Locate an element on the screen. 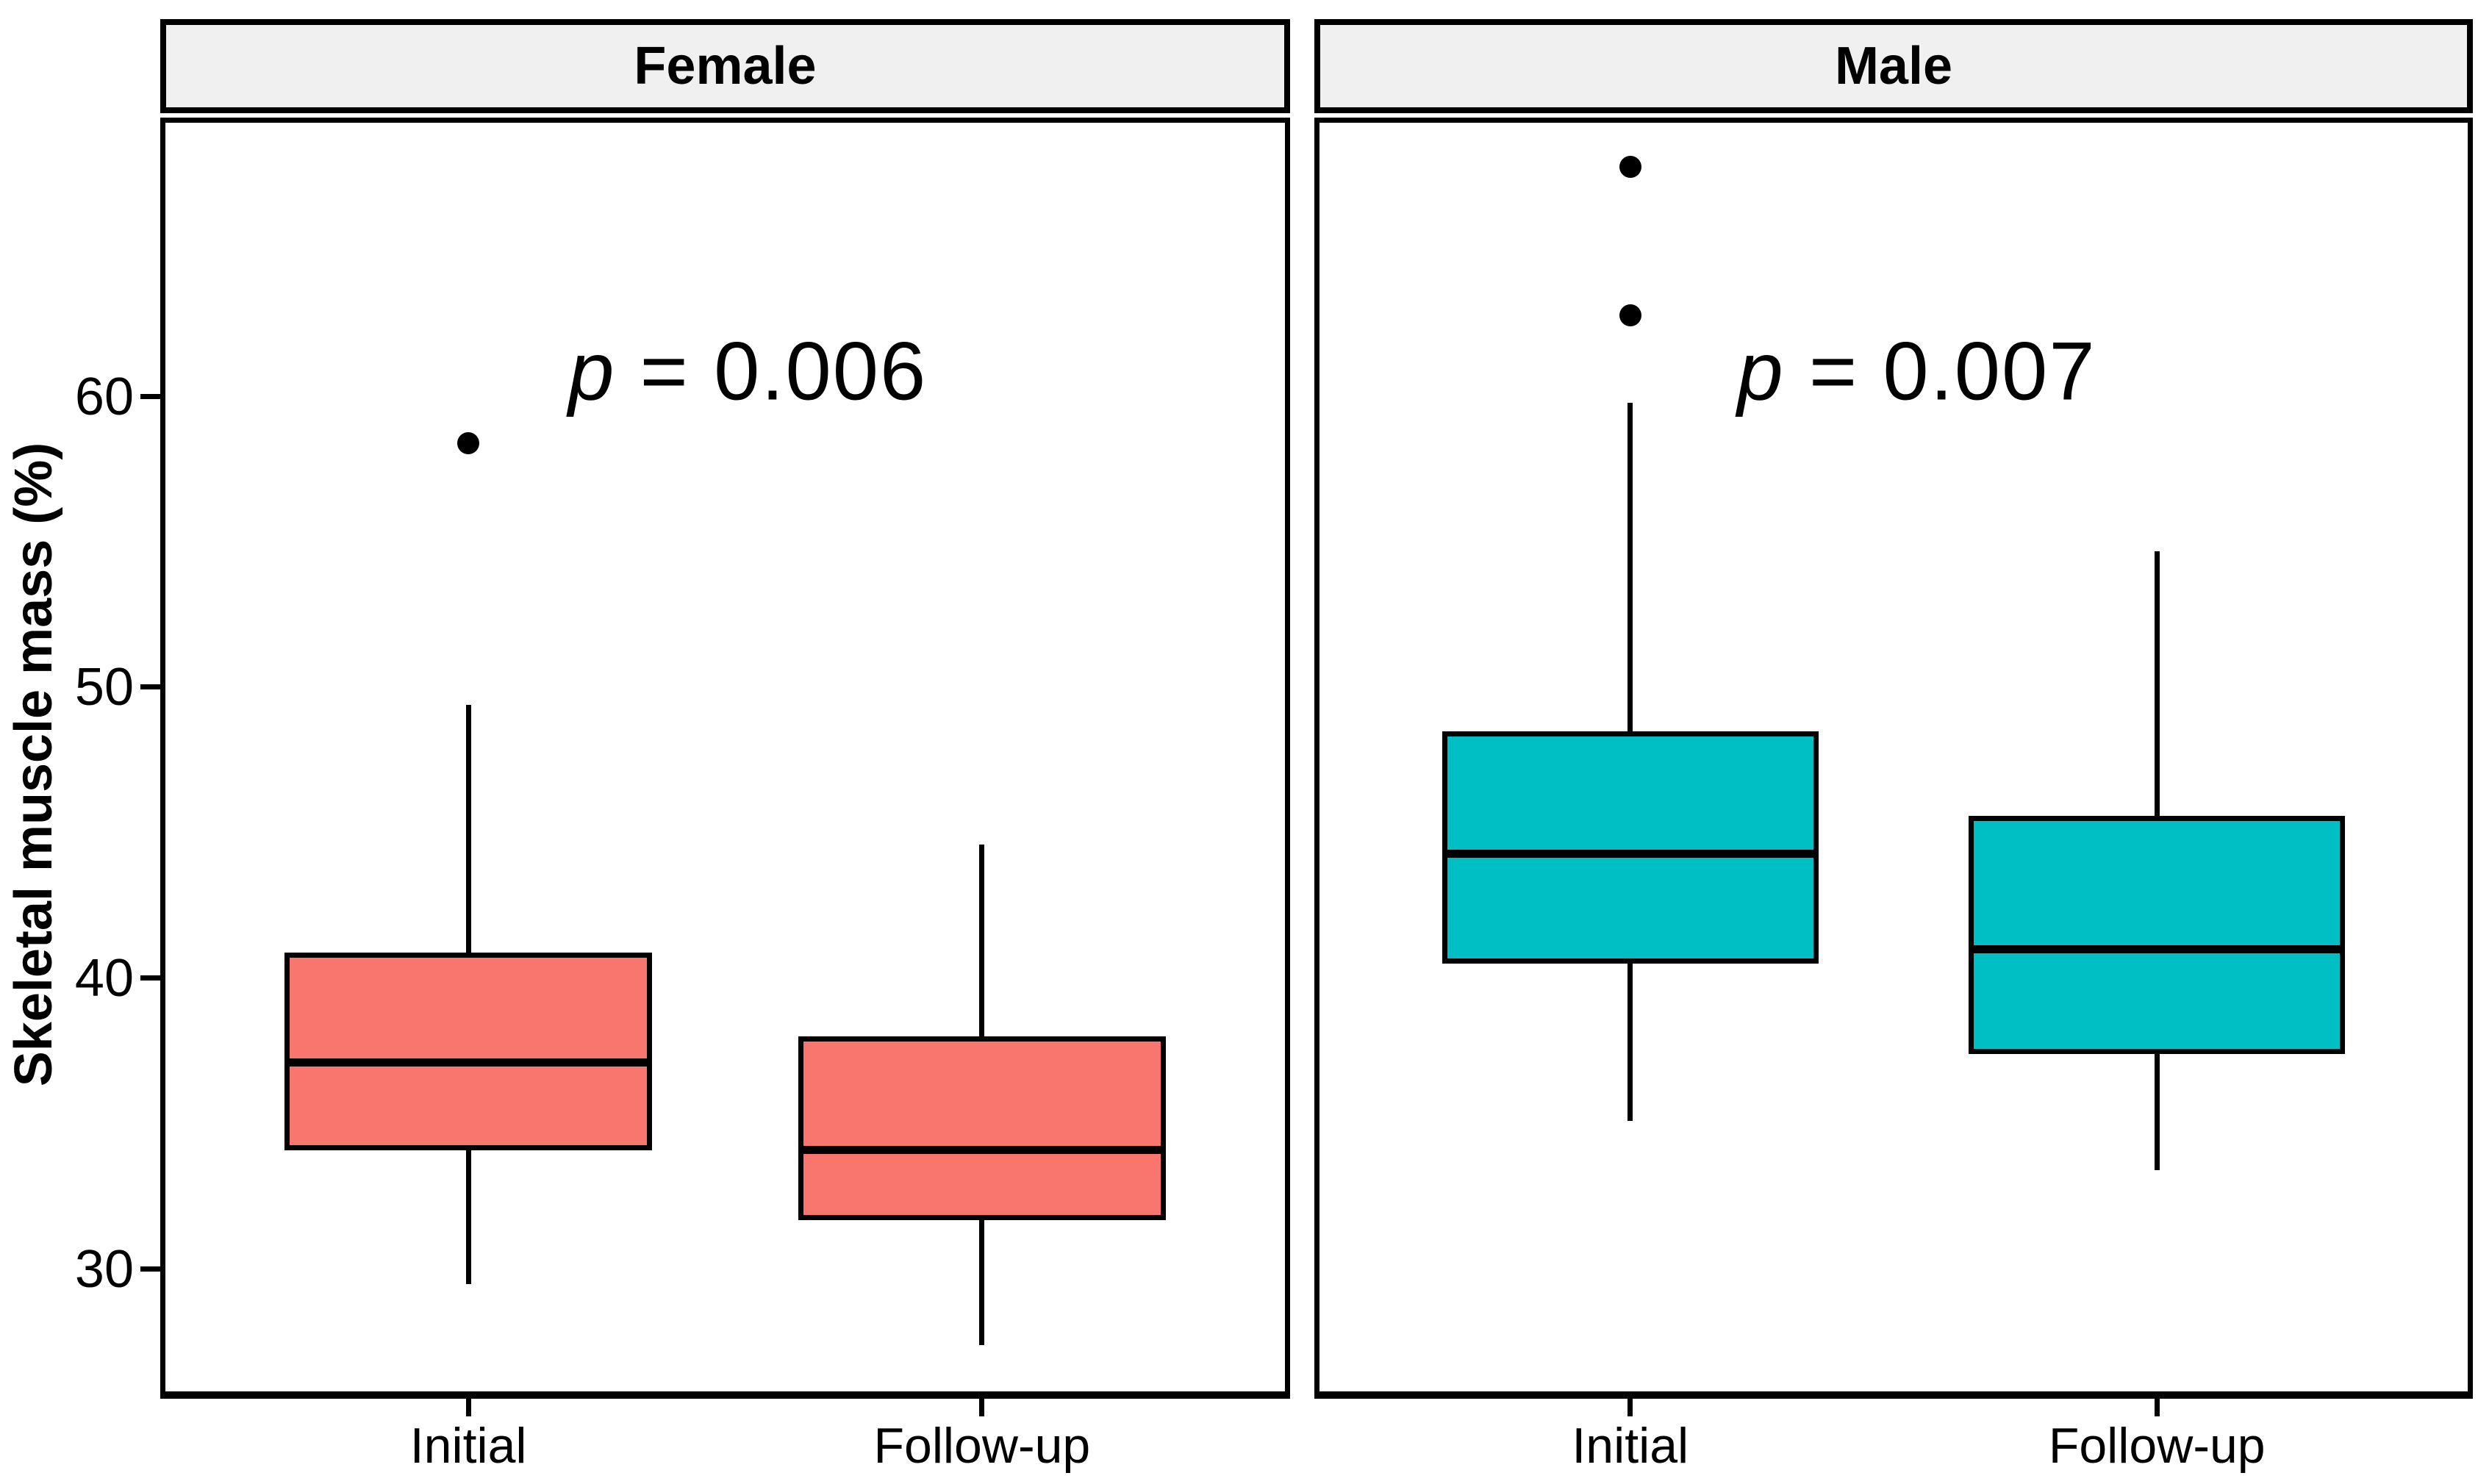 This screenshot has height=1484, width=2478. p-value-annotation: p = 0.006 is located at coordinates (748, 371).